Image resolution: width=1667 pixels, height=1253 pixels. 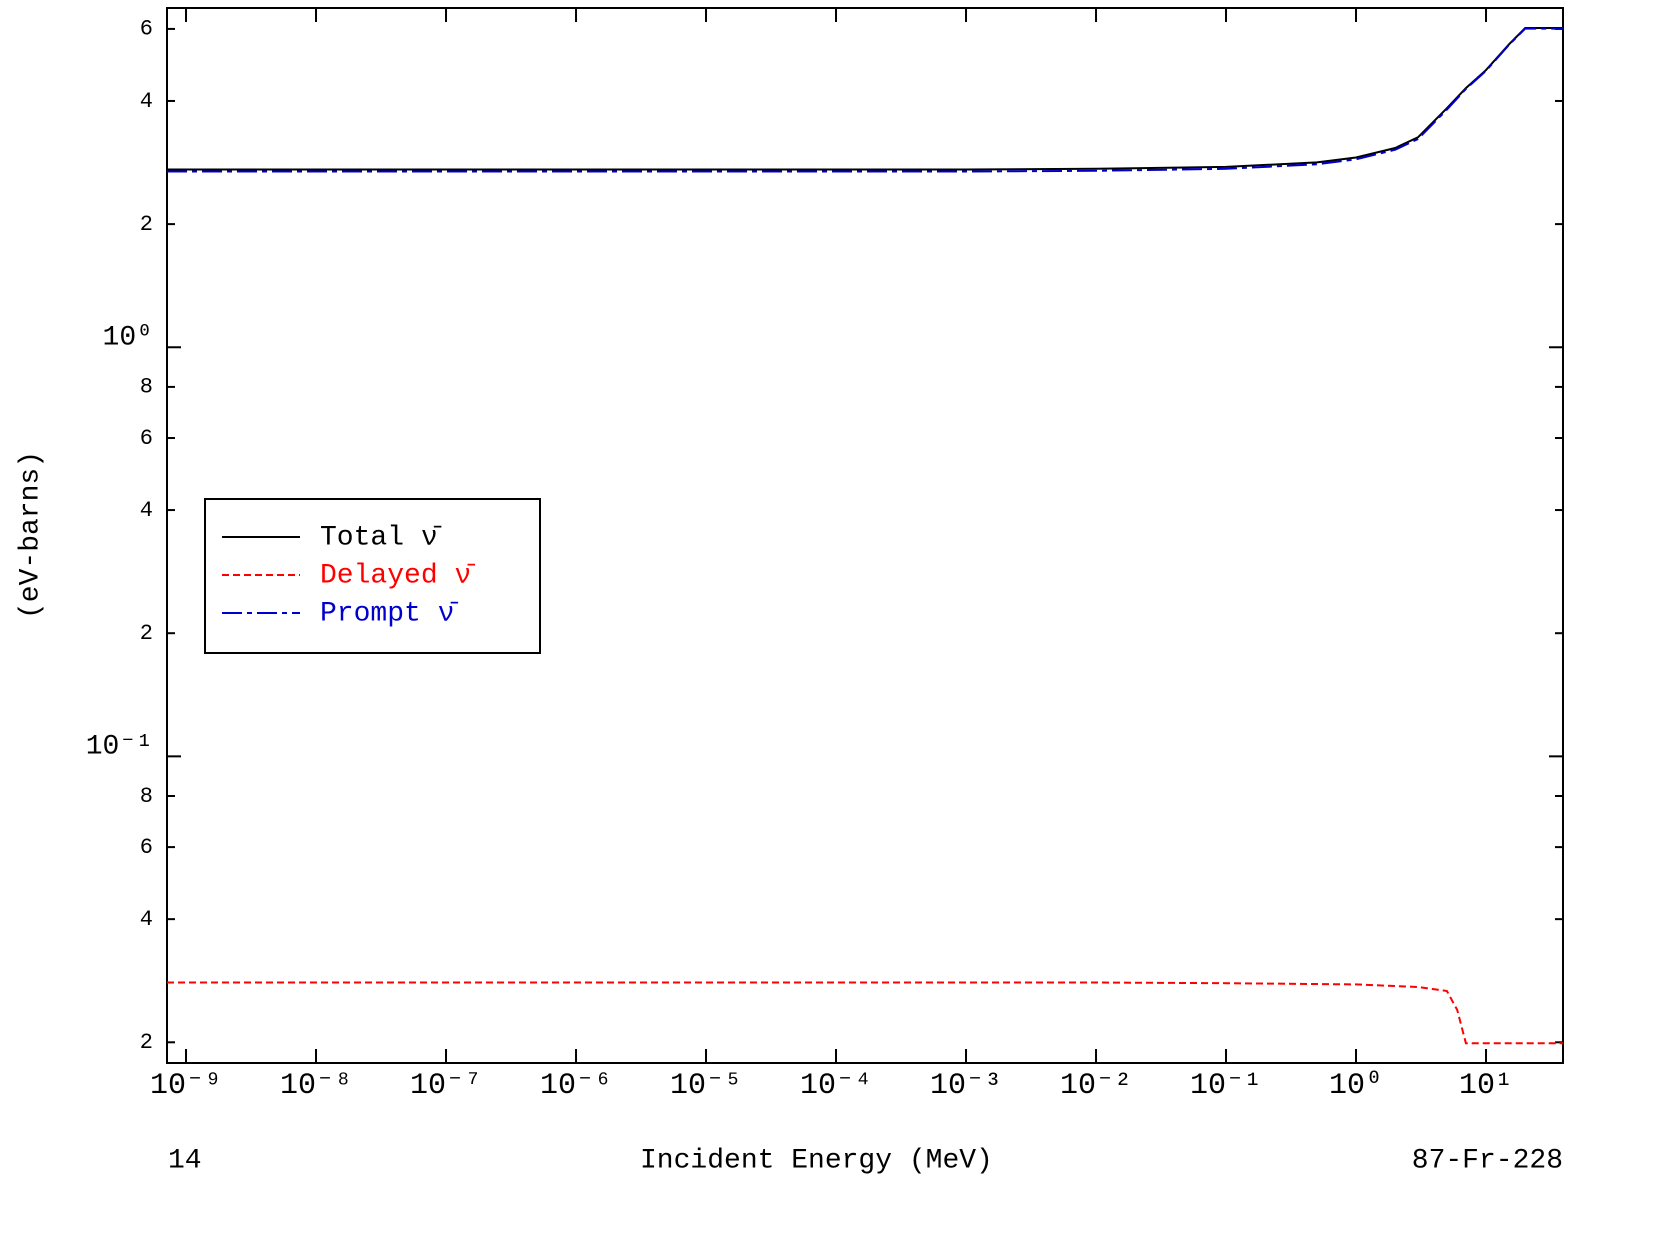 I want to click on x-tick-label: 10¹, so click(x=1486, y=1086).